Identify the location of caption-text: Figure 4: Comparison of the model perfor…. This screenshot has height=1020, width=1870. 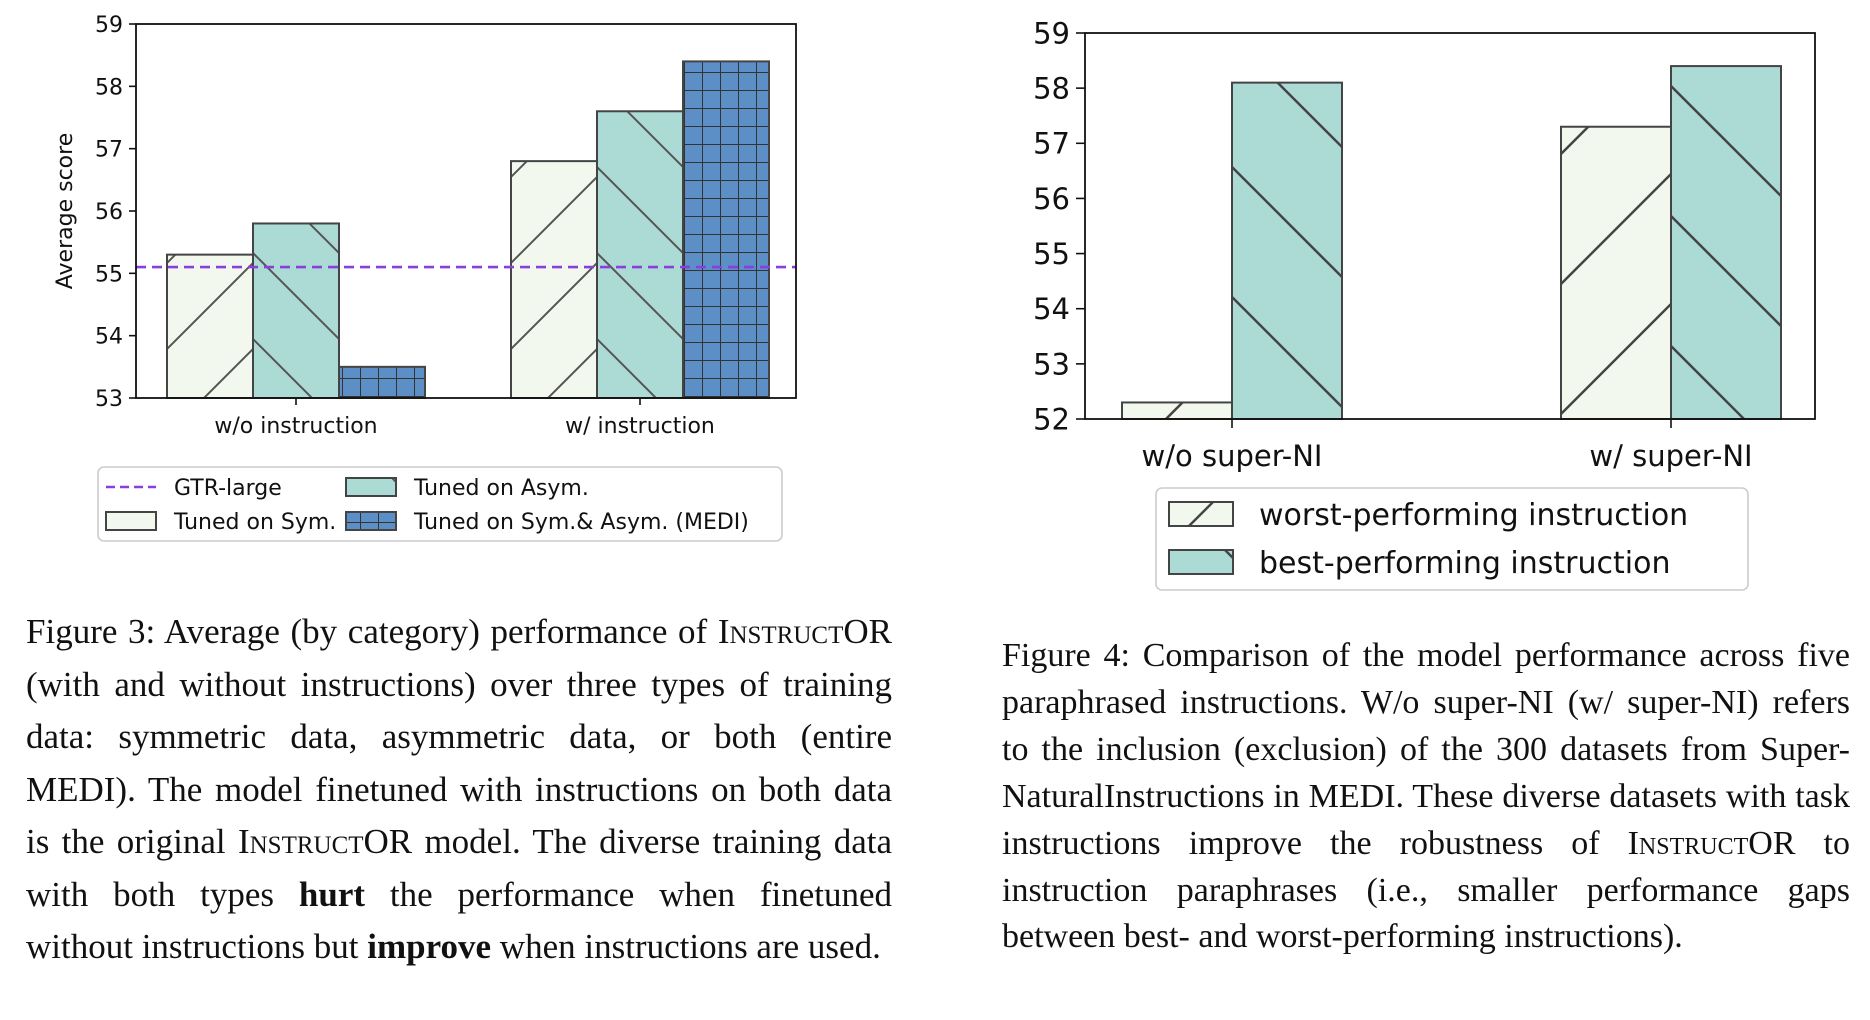
(1426, 749).